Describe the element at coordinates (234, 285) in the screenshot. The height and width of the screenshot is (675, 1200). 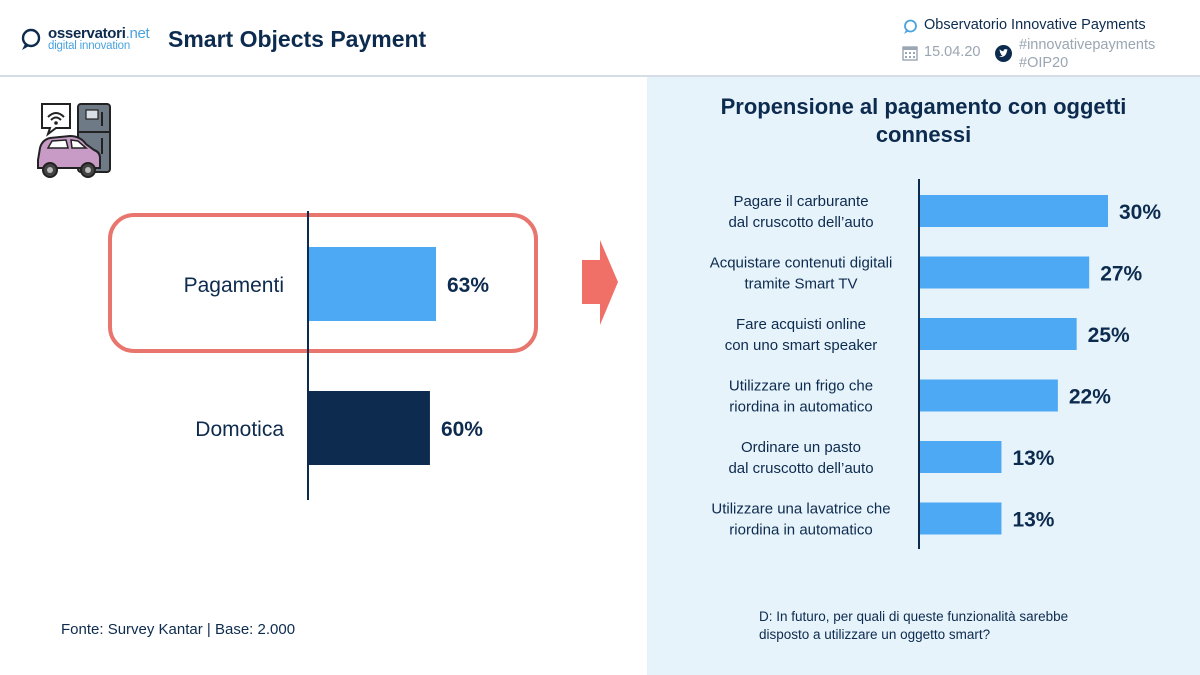
I see `category-label: Pagamenti` at that location.